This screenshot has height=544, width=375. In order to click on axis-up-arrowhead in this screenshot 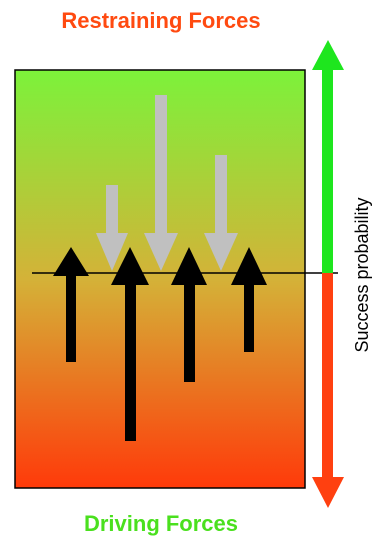, I will do `click(328, 55)`.